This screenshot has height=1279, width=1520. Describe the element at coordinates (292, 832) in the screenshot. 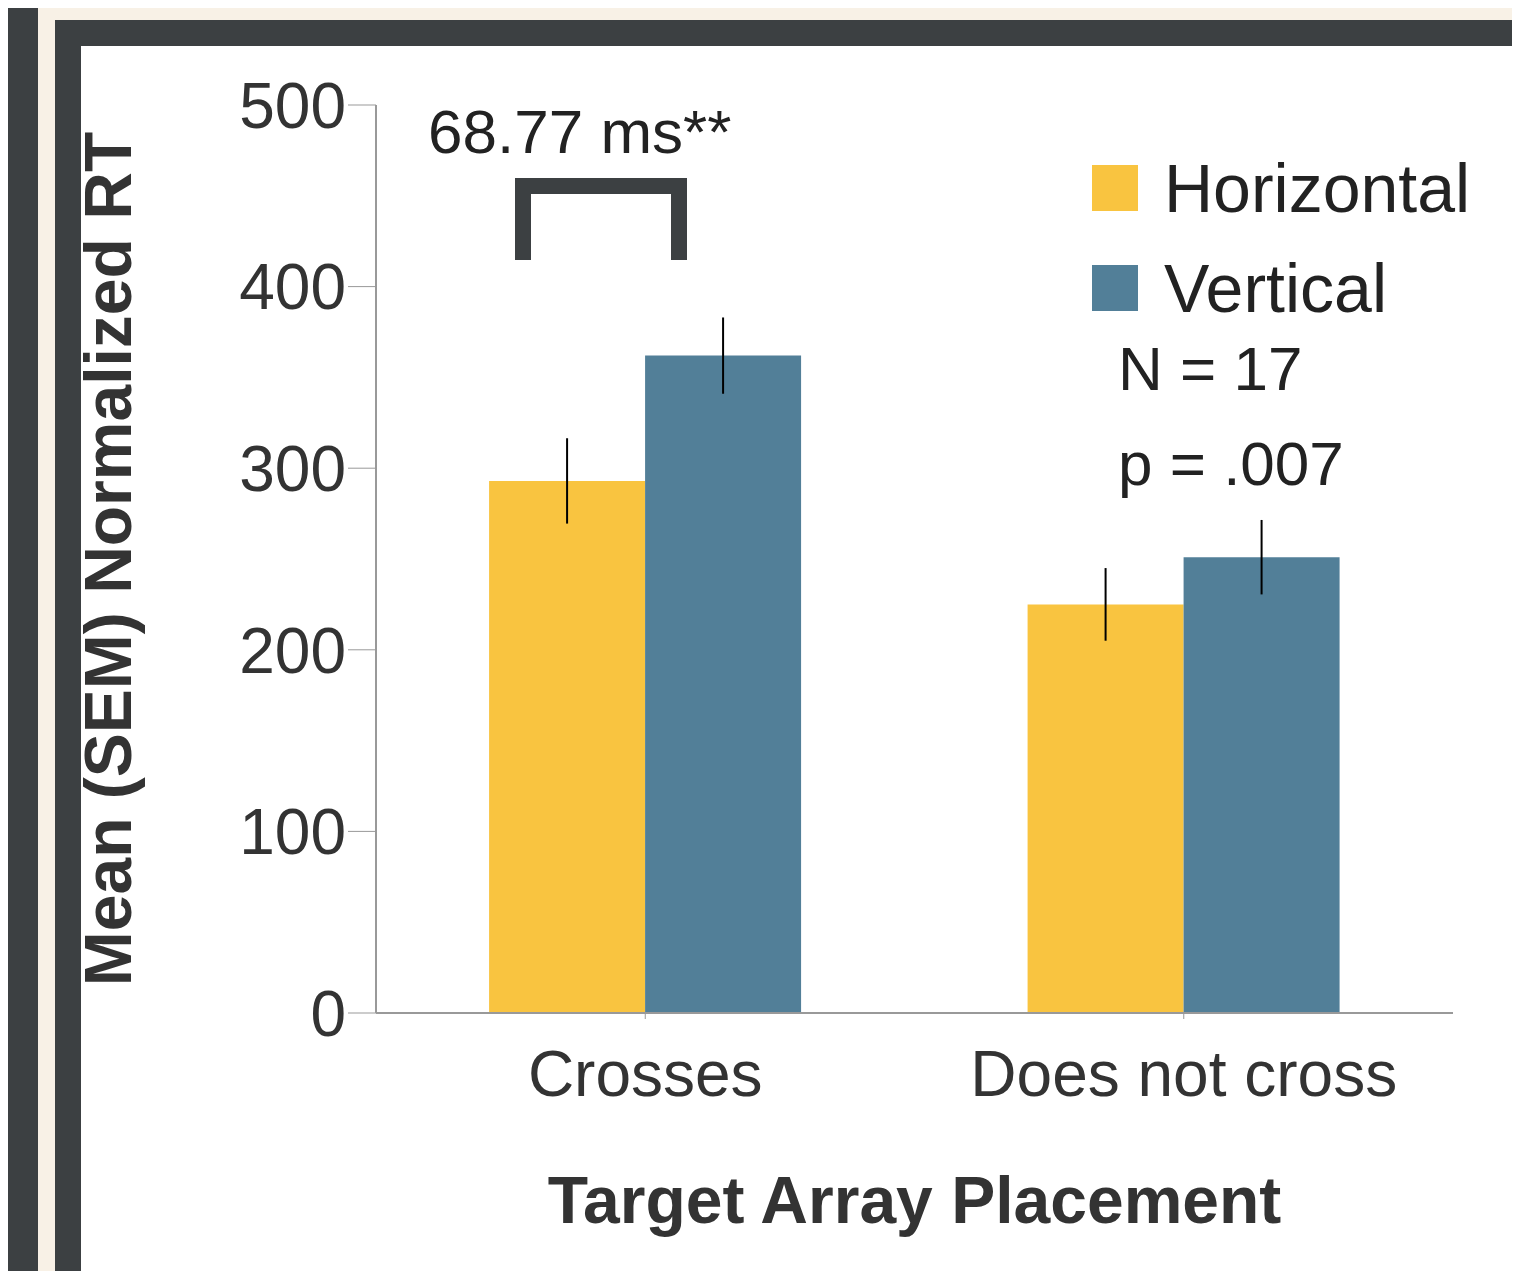

I see `y-tick-label: 100` at that location.